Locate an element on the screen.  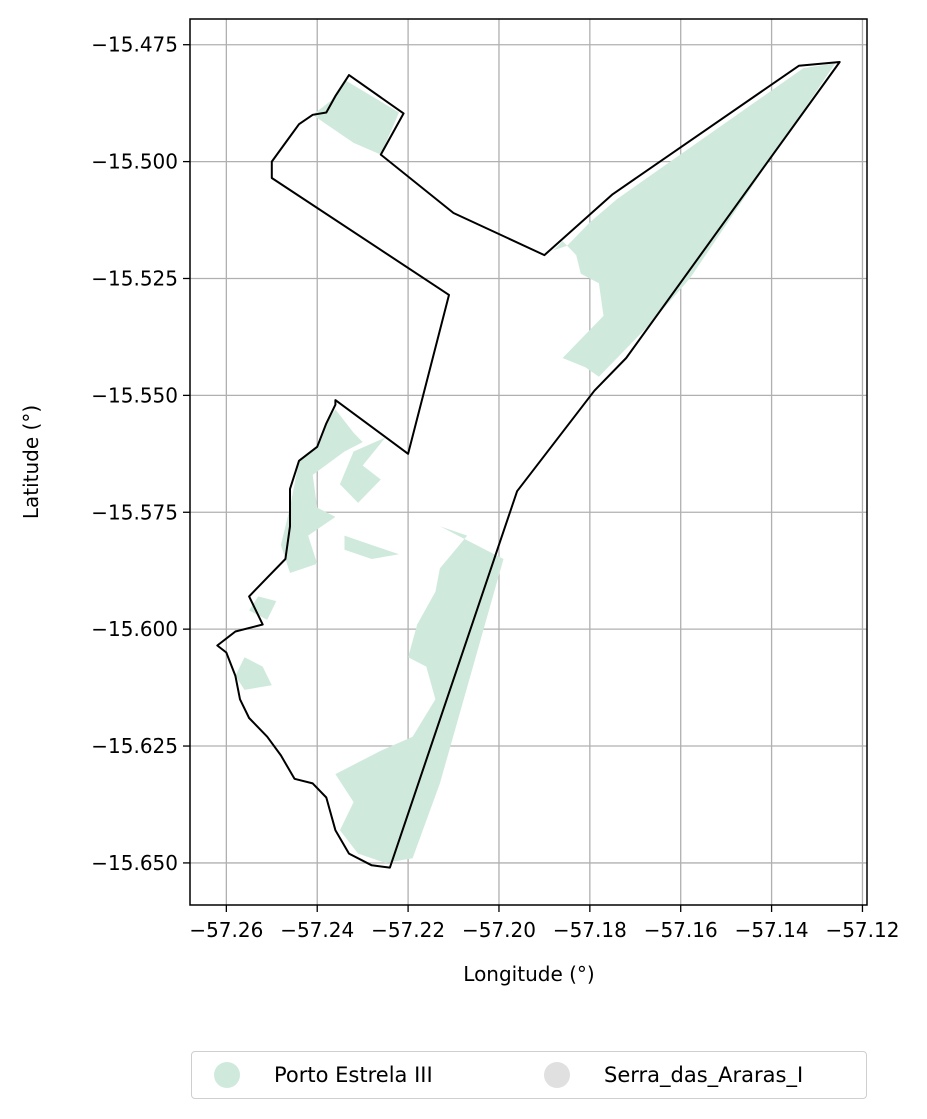
legend: Porto Estrela III Serra_das_Araras_I is located at coordinates (529, 1075).